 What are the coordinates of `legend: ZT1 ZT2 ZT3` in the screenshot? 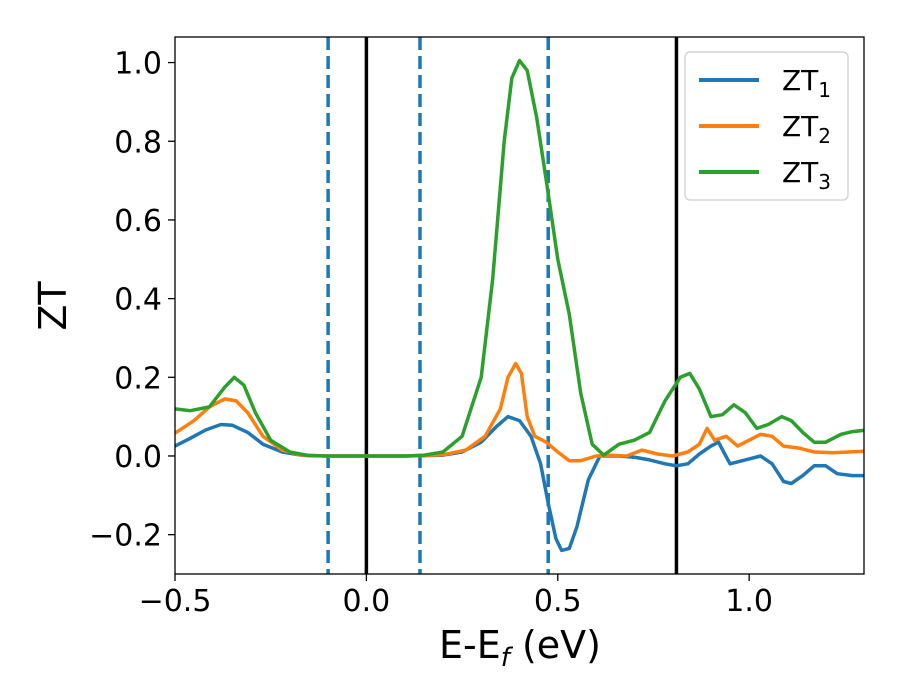 It's located at (766, 126).